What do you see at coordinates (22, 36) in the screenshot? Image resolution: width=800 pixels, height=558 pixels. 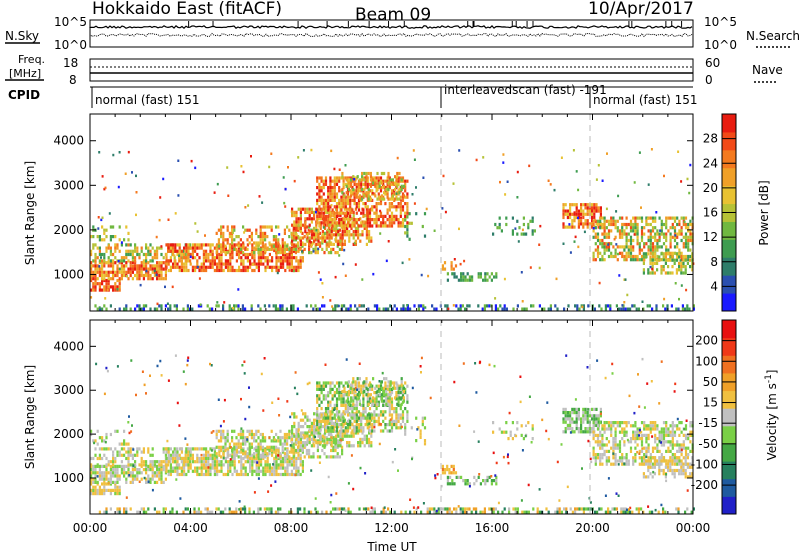 I see `noise-left-label: N.Sky` at bounding box center [22, 36].